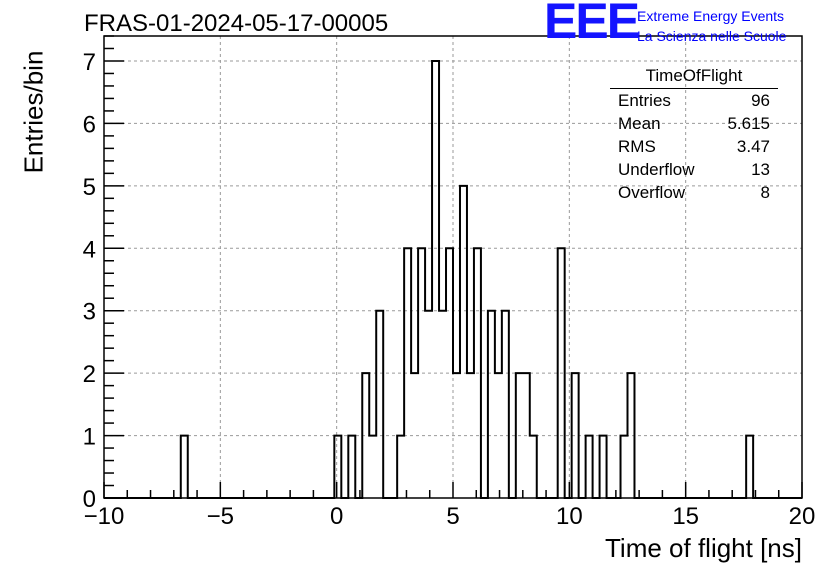 The width and height of the screenshot is (836, 572). What do you see at coordinates (694, 100) in the screenshot?
I see `stats-row-entries: Entries 96` at bounding box center [694, 100].